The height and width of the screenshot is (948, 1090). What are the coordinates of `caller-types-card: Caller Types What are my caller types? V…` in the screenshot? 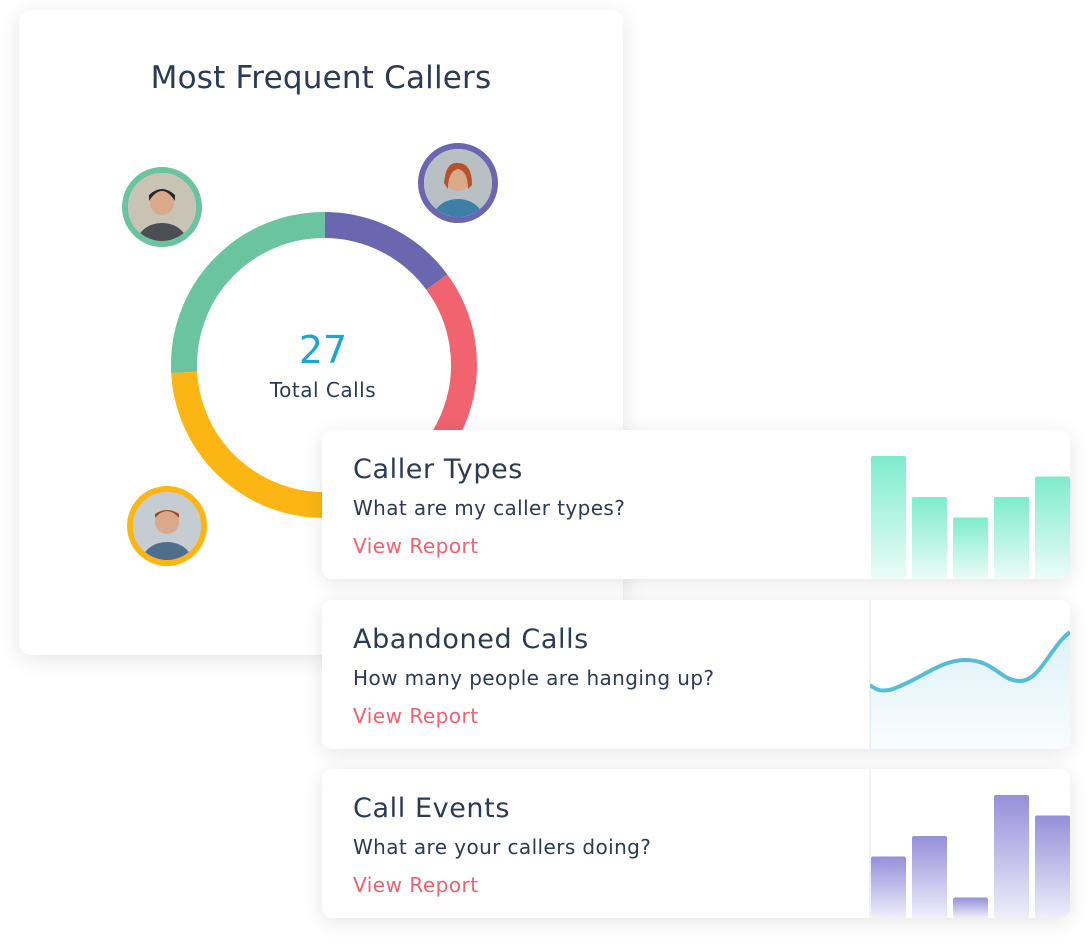 It's located at (696, 504).